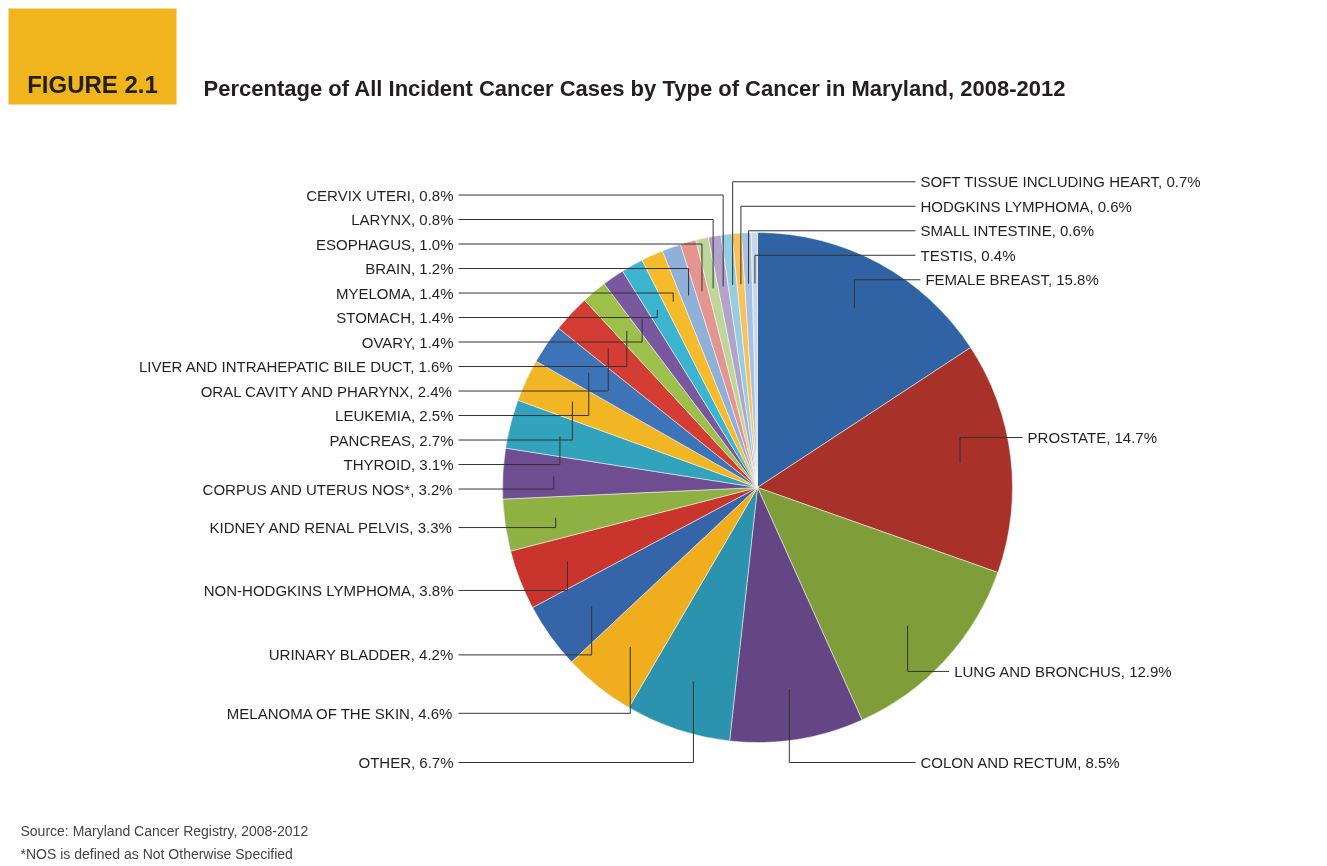  I want to click on slice-label: LARYNX, 0.8%, so click(402, 220).